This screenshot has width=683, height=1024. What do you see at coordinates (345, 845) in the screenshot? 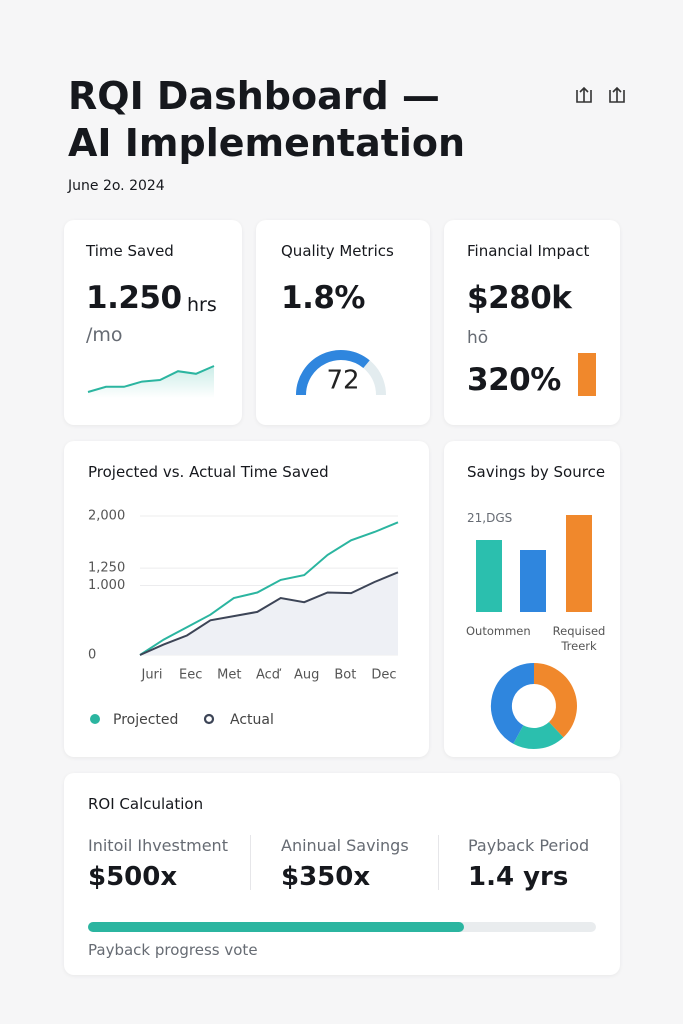
I see `roi-label: Aninual Savings` at bounding box center [345, 845].